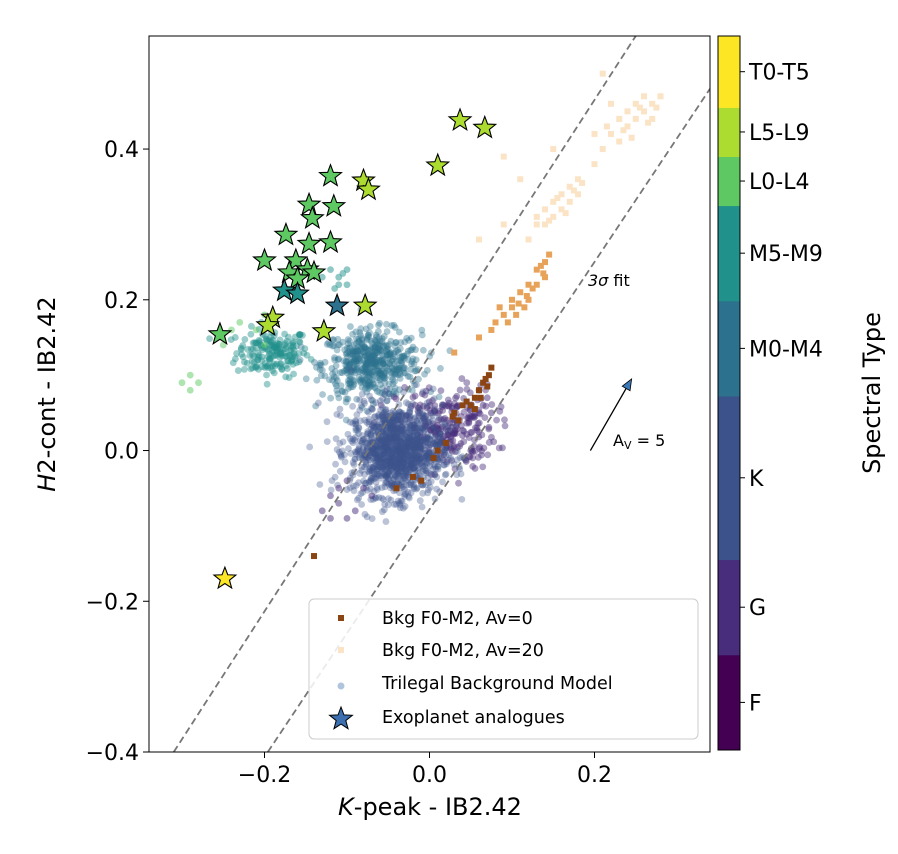 The height and width of the screenshot is (854, 898). Describe the element at coordinates (524, 307) in the screenshot. I see `bkg-mid-point` at that location.